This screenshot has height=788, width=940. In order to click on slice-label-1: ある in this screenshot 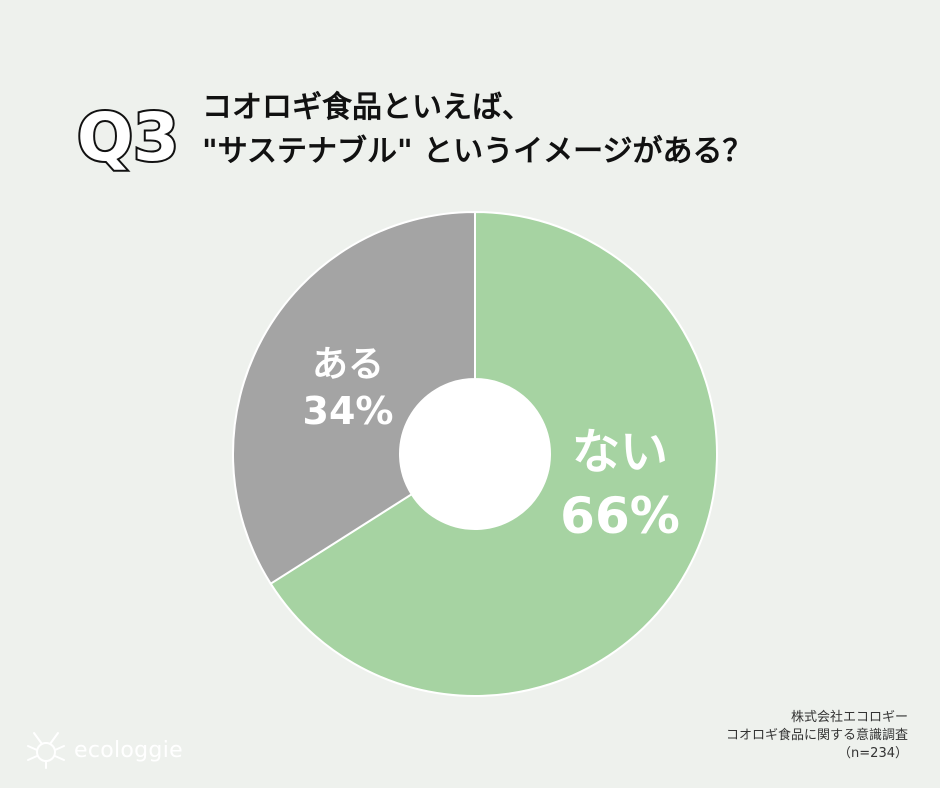, I will do `click(348, 364)`.